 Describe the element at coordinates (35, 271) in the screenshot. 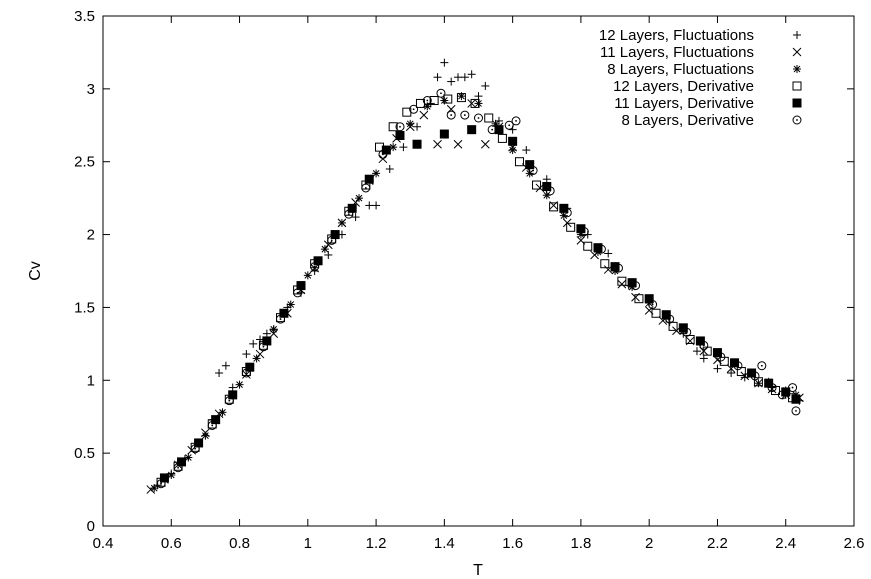

I see `y-axis-label: Cv` at that location.